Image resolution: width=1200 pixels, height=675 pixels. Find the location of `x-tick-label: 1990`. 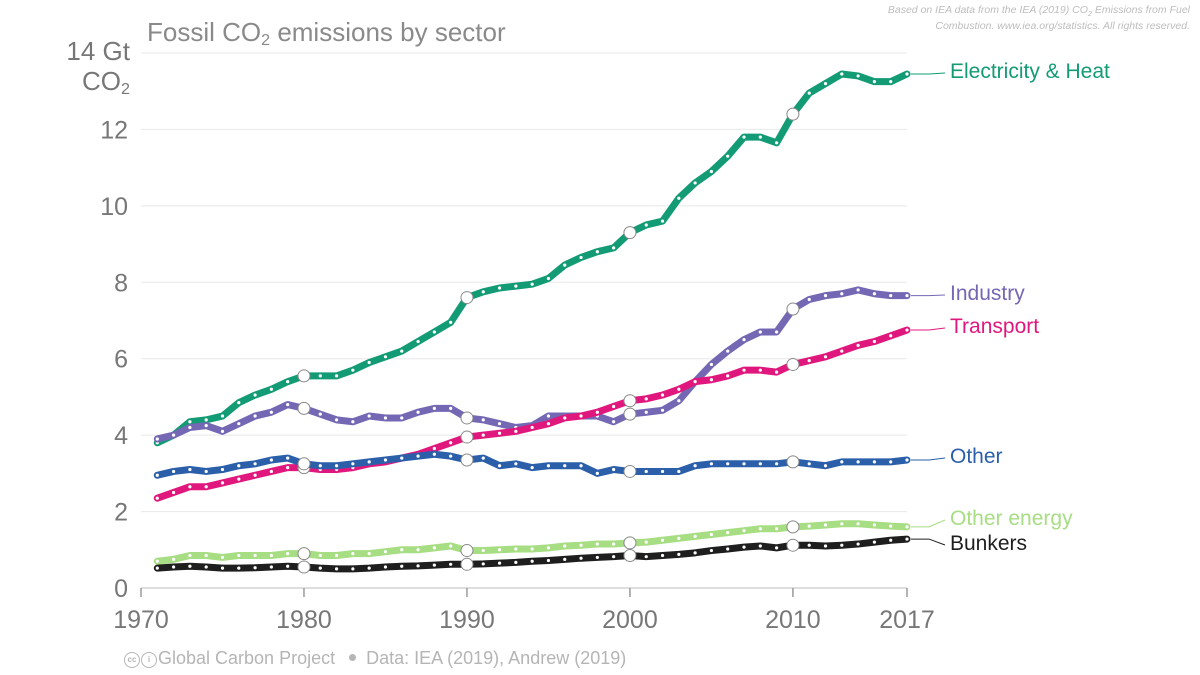

x-tick-label: 1990 is located at coordinates (467, 620).